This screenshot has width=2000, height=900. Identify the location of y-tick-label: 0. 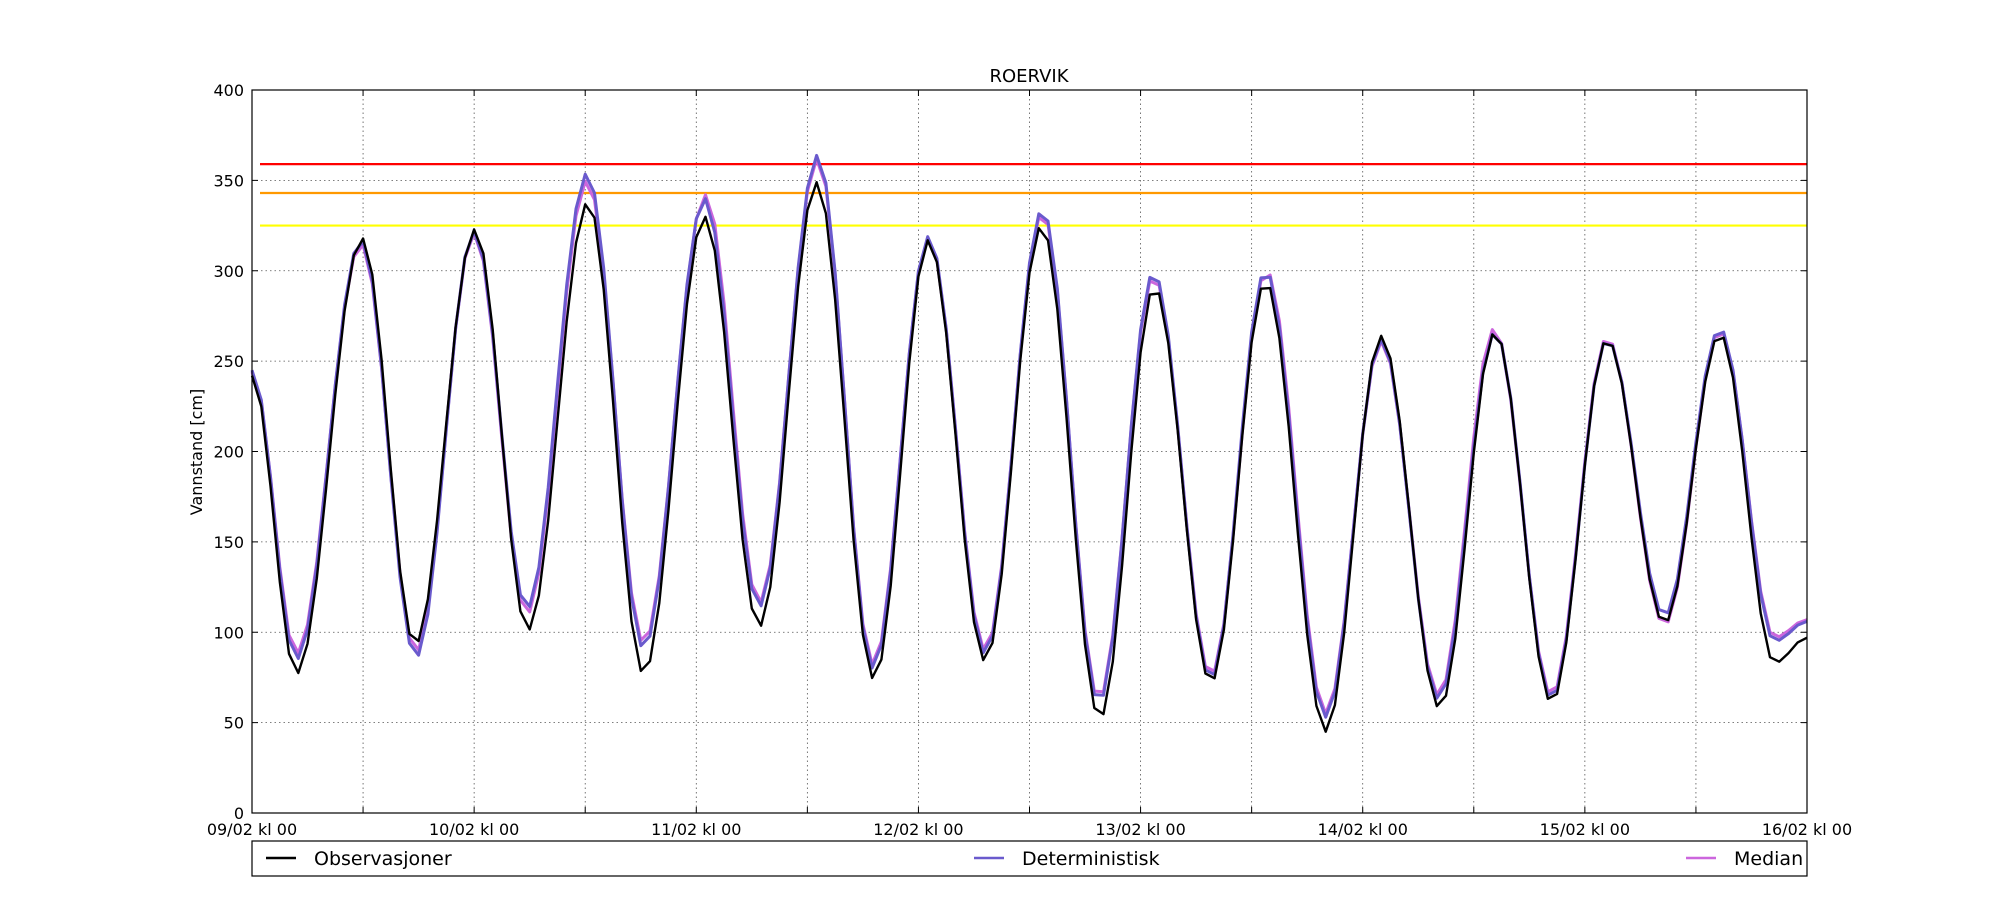
(239, 813).